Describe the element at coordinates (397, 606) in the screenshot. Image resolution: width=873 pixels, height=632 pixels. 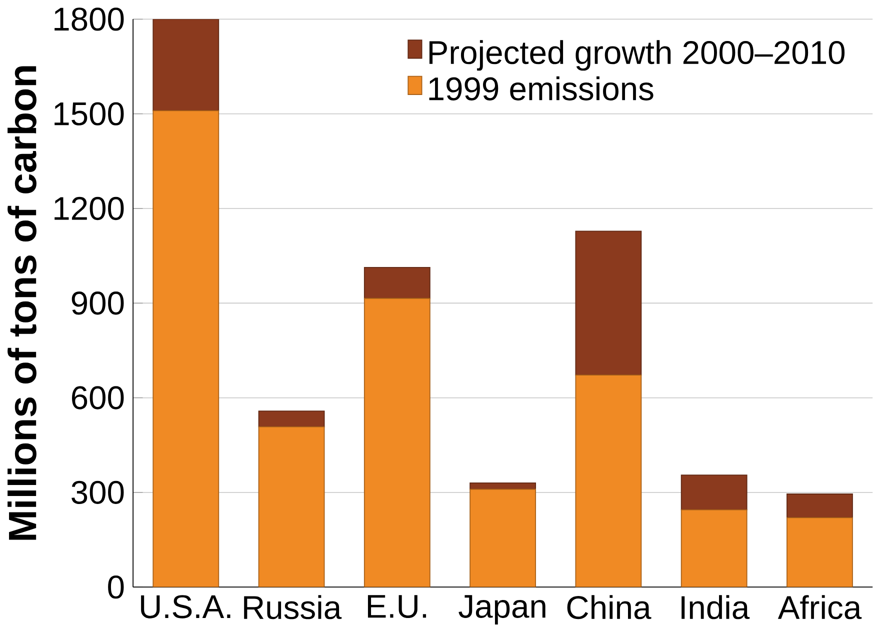
I see `x-tick-label: E.U.` at that location.